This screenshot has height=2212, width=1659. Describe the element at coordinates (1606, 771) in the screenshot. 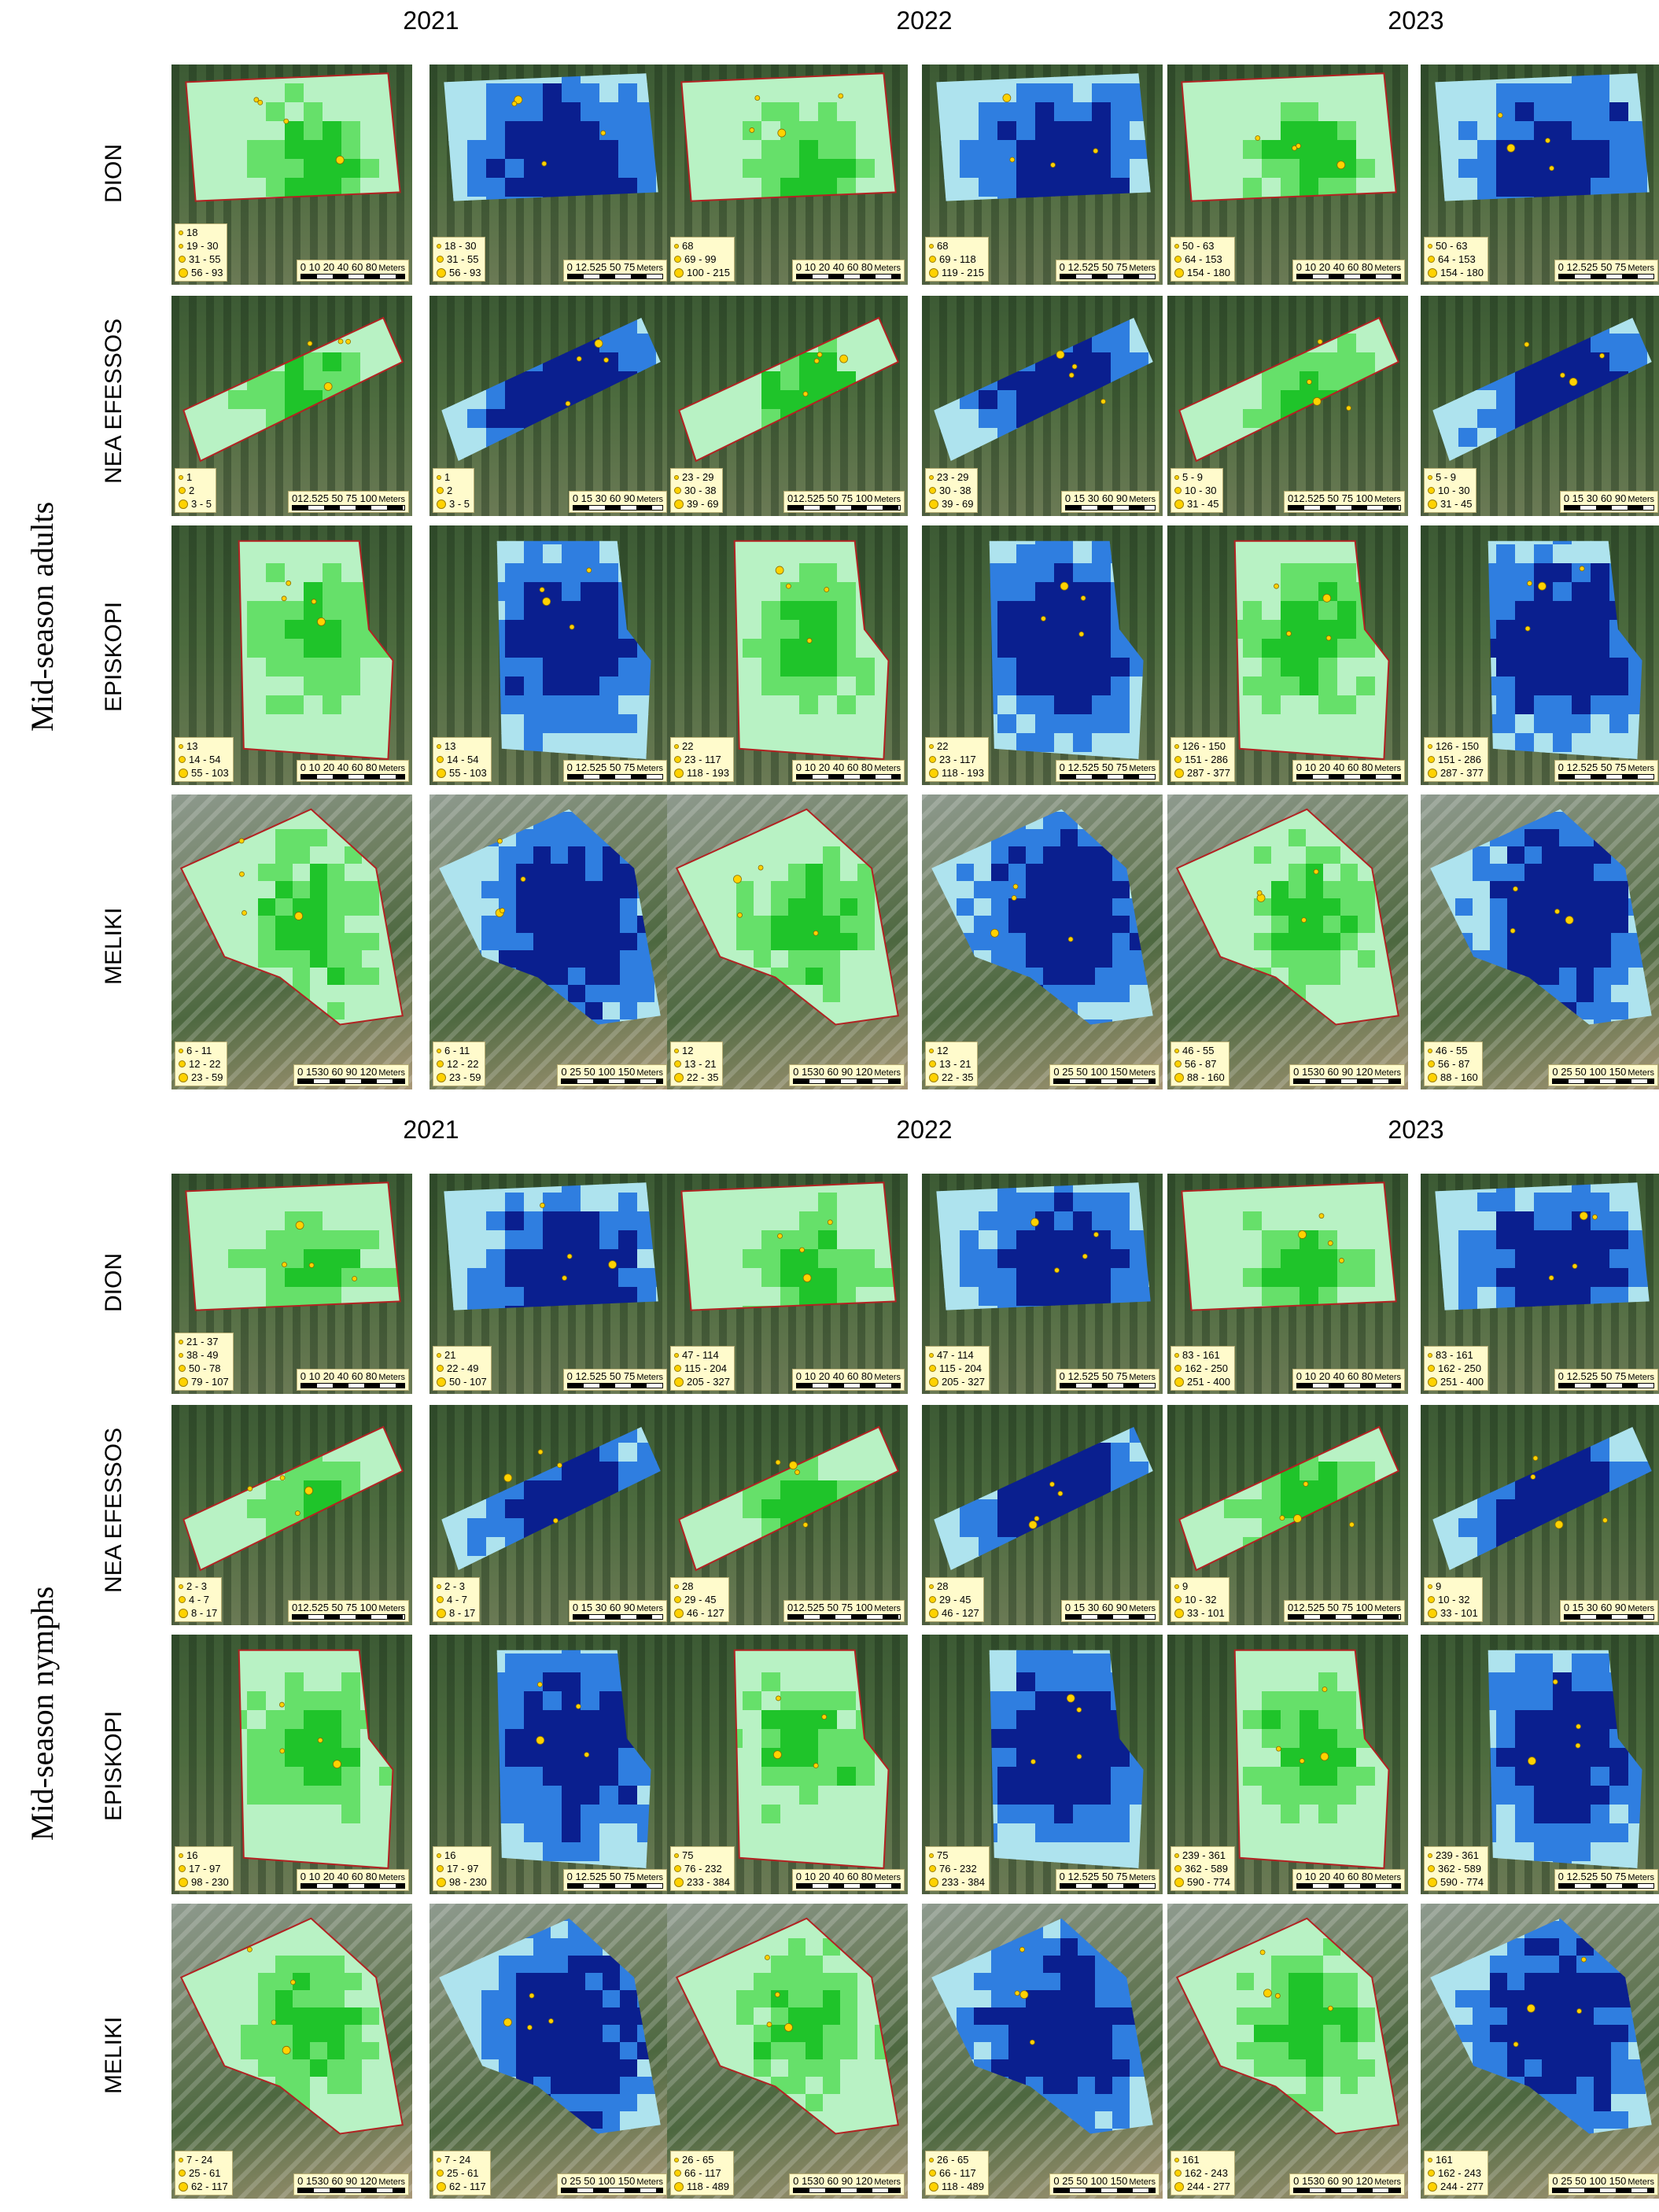

I see `scale-bar: 0 12.525 50 75 Meters` at that location.